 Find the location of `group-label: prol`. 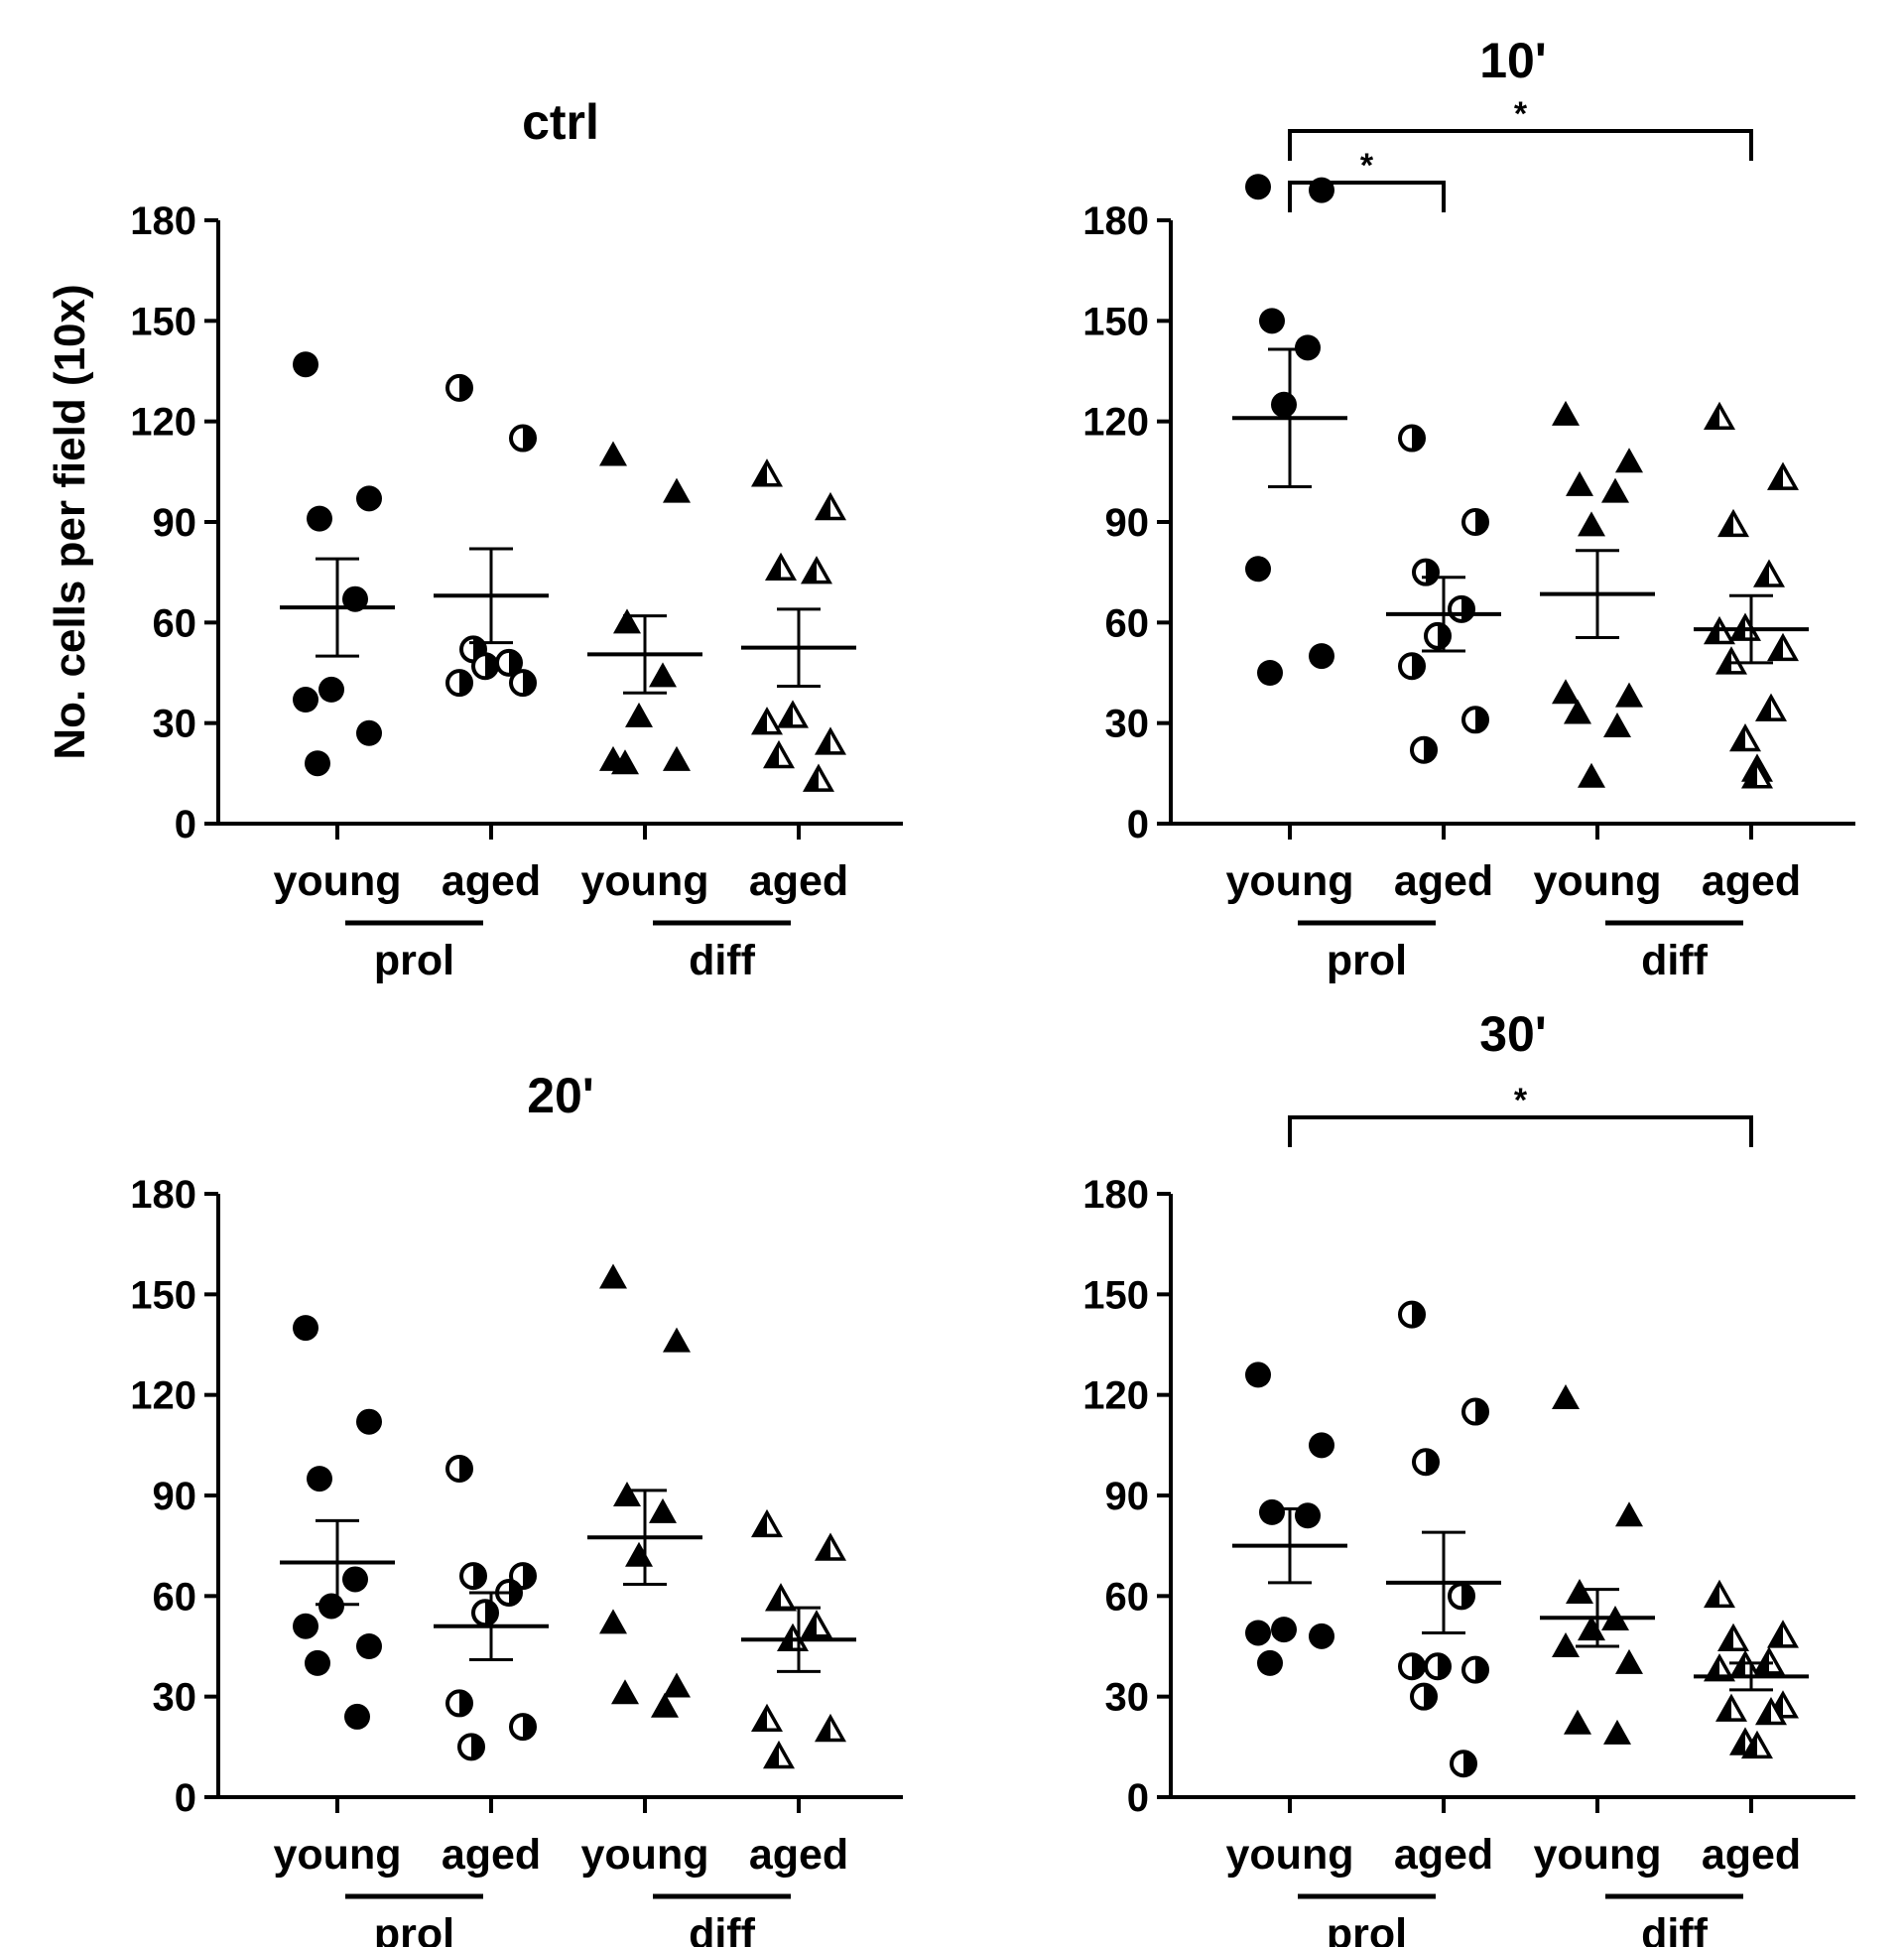

group-label: prol is located at coordinates (414, 1928).